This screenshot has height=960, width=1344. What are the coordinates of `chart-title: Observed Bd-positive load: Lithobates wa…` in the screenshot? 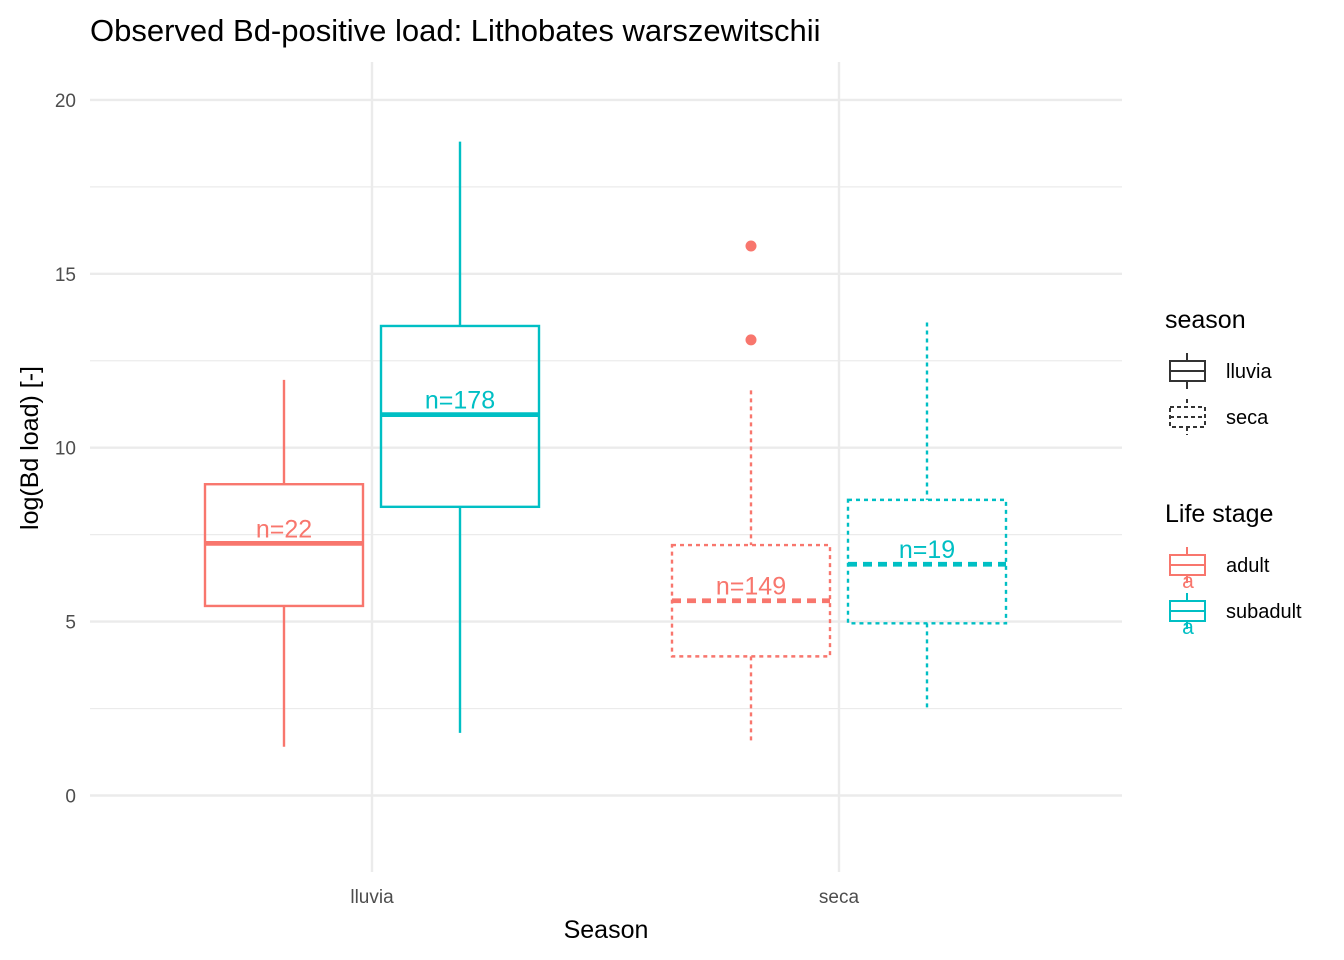 It's located at (455, 30).